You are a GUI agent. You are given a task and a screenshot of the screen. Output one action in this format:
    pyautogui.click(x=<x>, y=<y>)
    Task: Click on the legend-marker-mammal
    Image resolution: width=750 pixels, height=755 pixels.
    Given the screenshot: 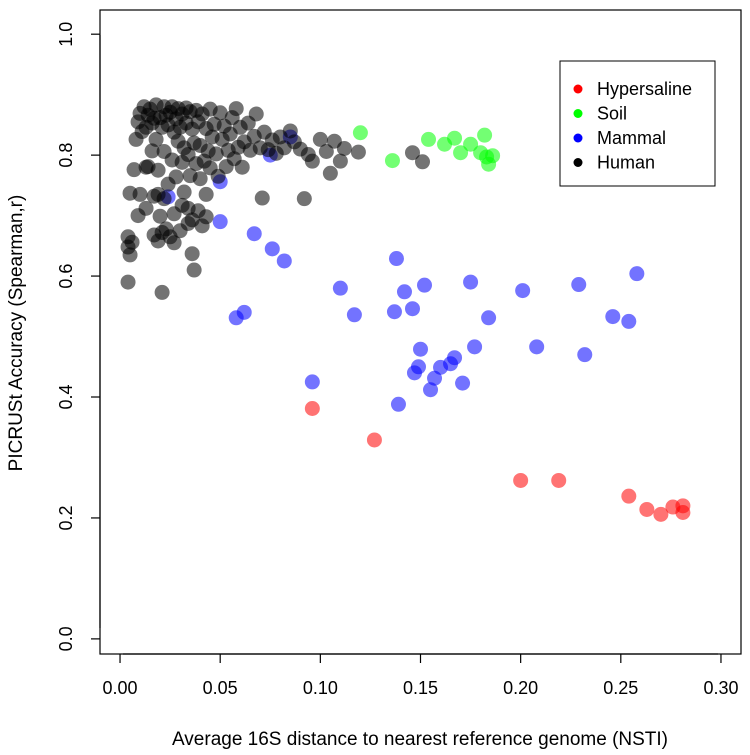 What is the action you would take?
    pyautogui.click(x=578, y=138)
    